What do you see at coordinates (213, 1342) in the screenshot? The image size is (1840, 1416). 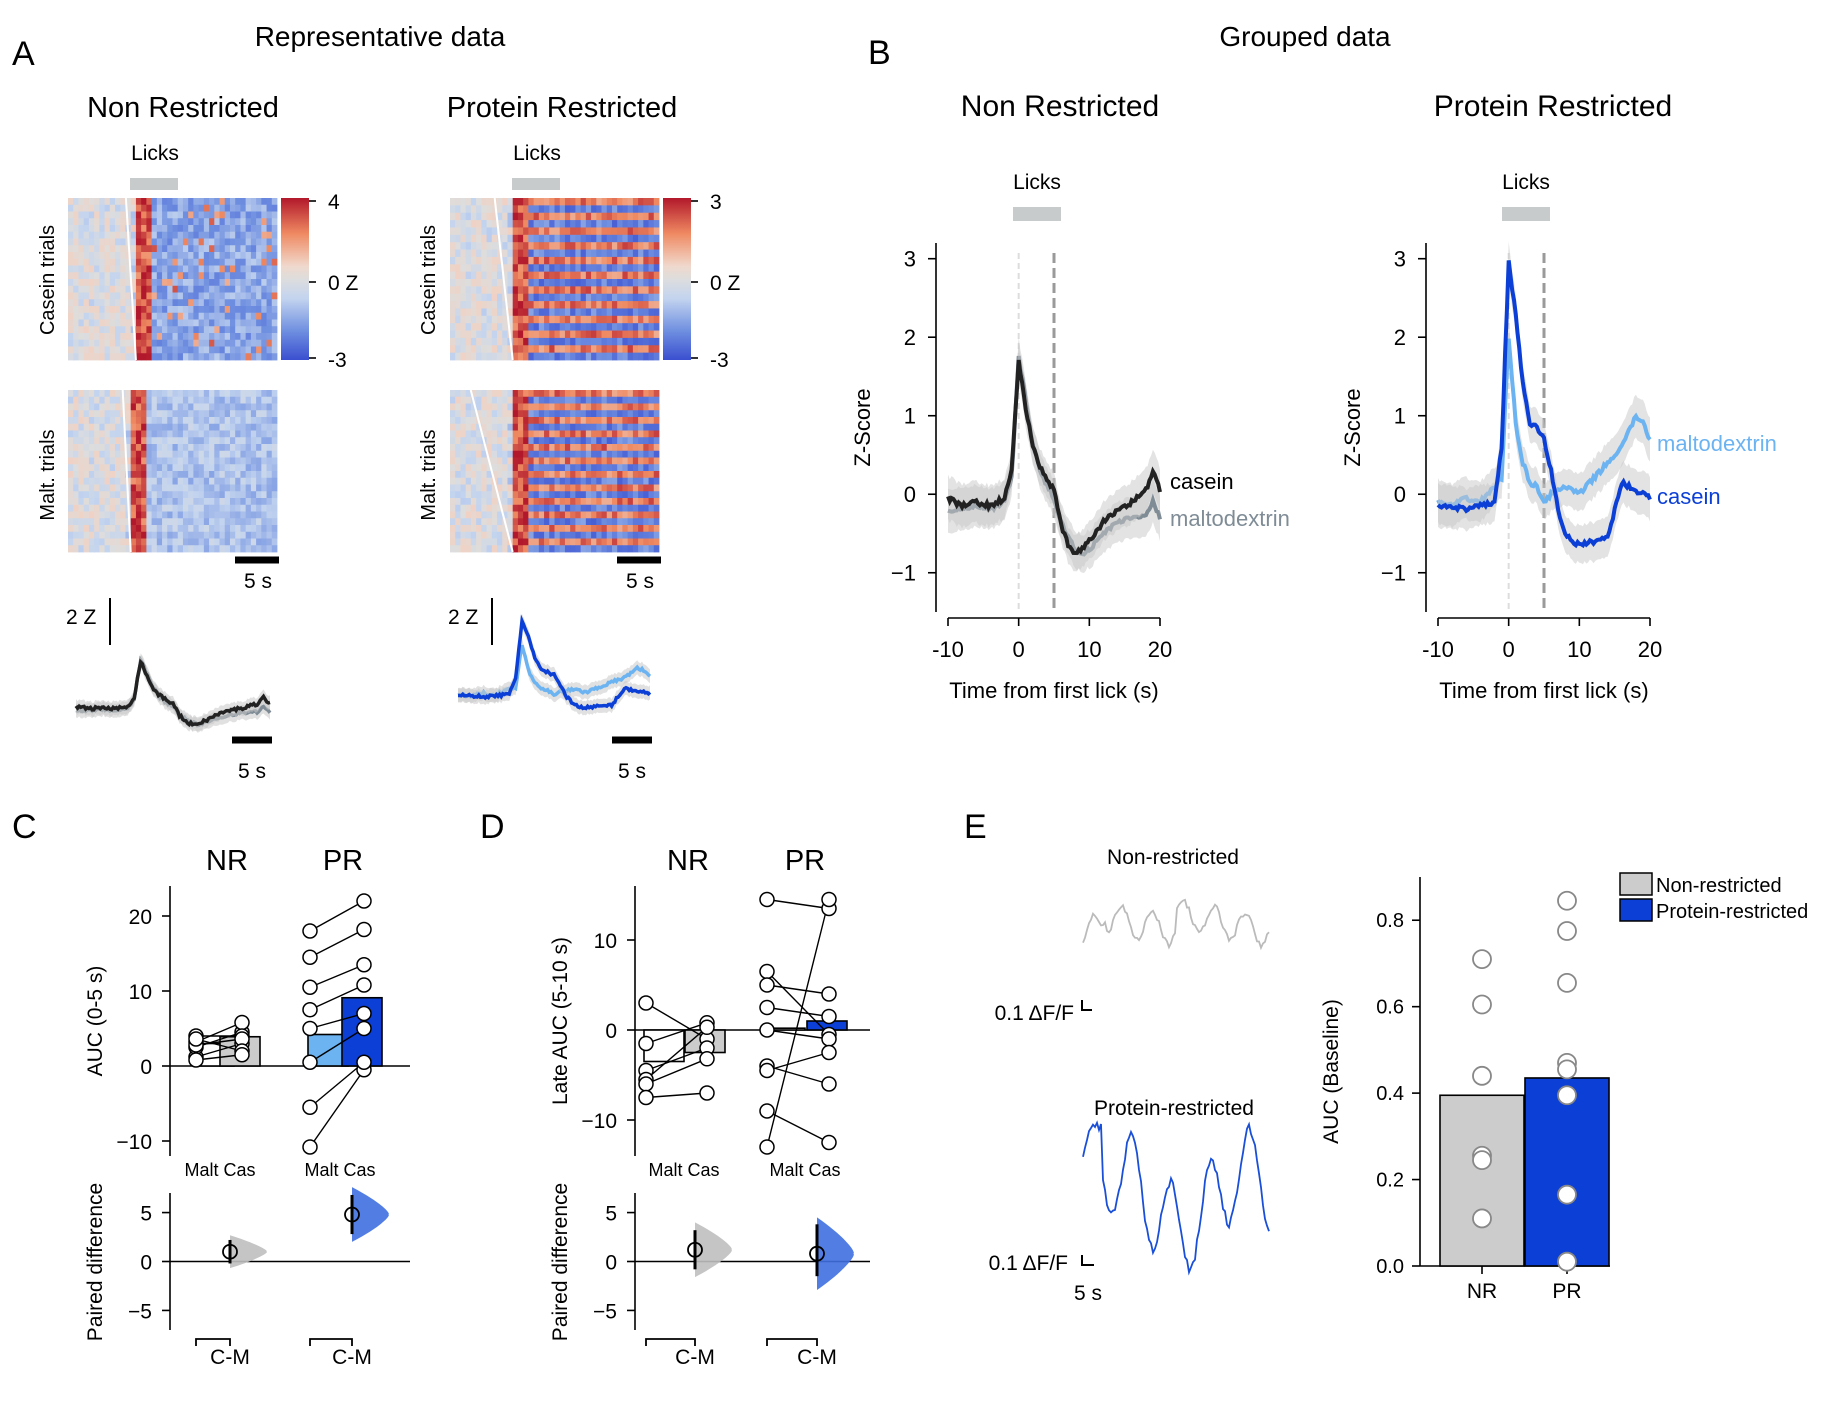 I see `contrast-bracket` at bounding box center [213, 1342].